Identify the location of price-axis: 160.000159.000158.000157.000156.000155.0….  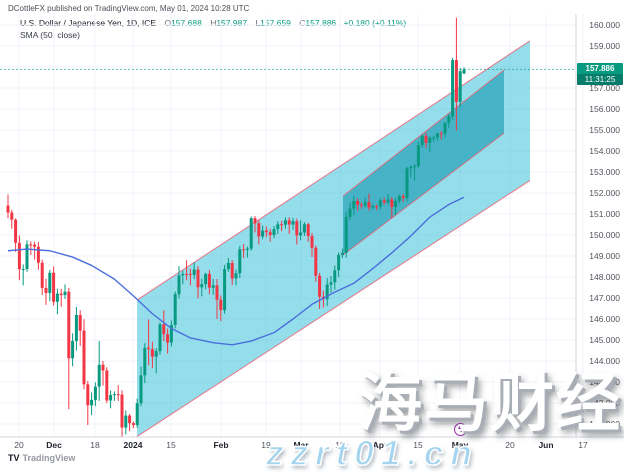
(604, 224).